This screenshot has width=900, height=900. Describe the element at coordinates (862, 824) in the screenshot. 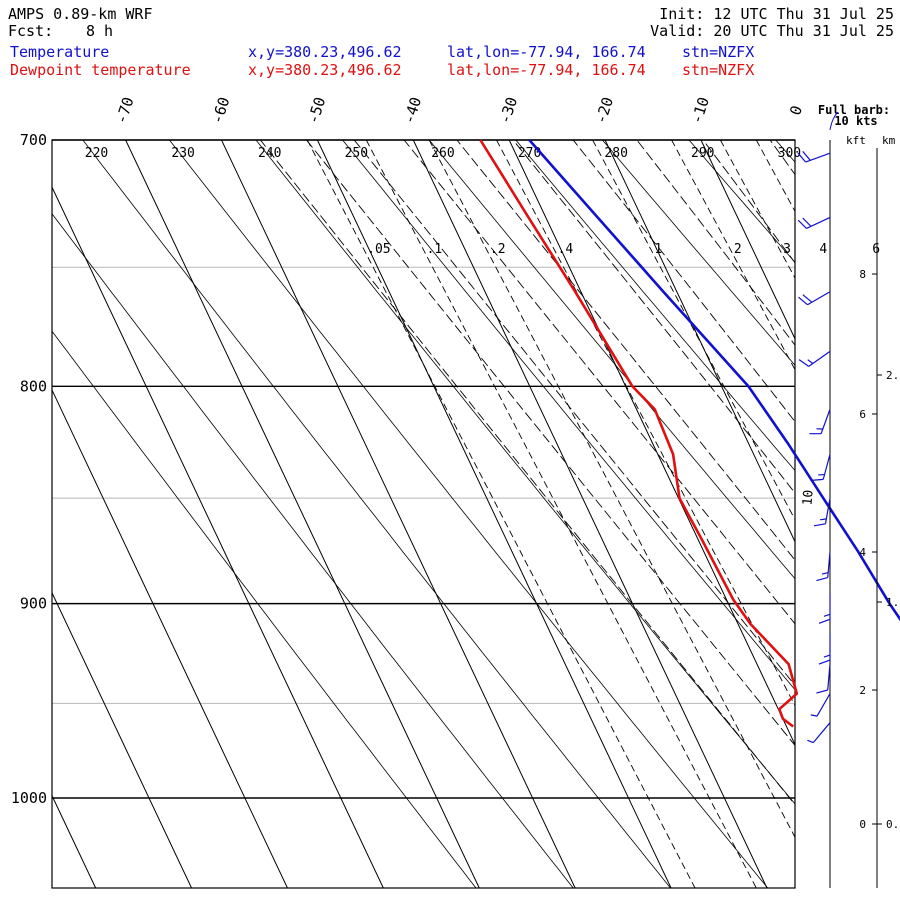

I see `kft-tick-label: 0` at that location.